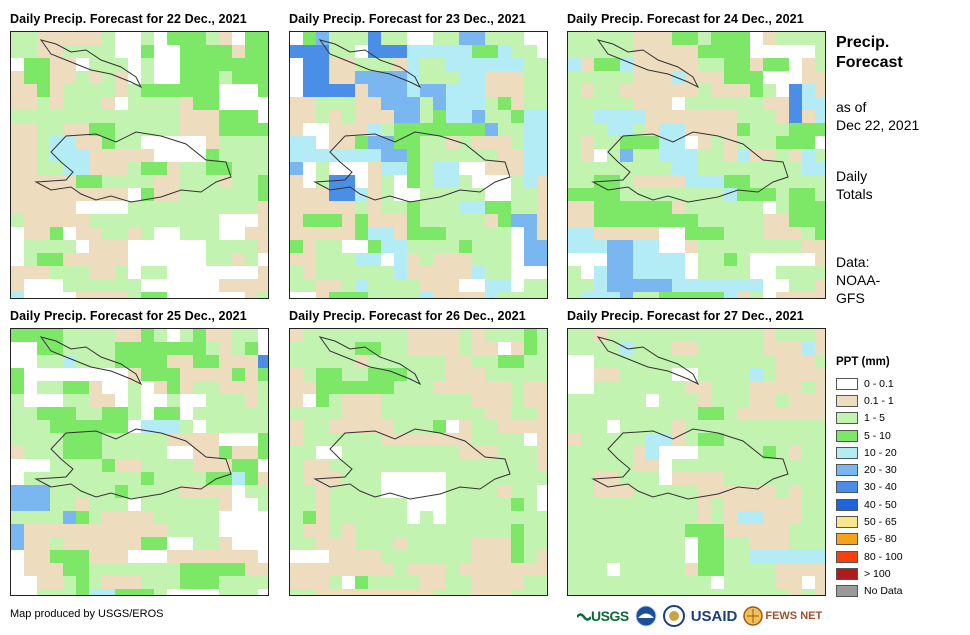 This screenshot has height=635, width=970. What do you see at coordinates (858, 280) in the screenshot?
I see `data-source: Data: NOAA- GFS` at bounding box center [858, 280].